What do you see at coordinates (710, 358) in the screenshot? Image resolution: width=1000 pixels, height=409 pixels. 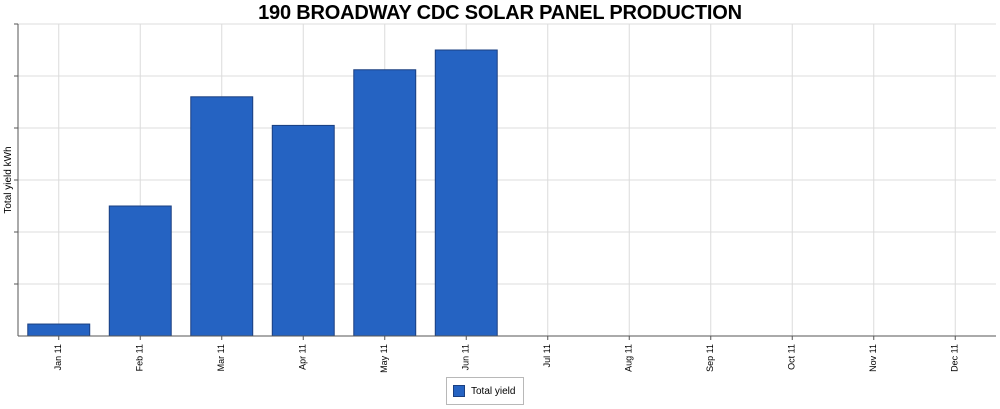 I see `x-tick-label: Sep 11` at bounding box center [710, 358].